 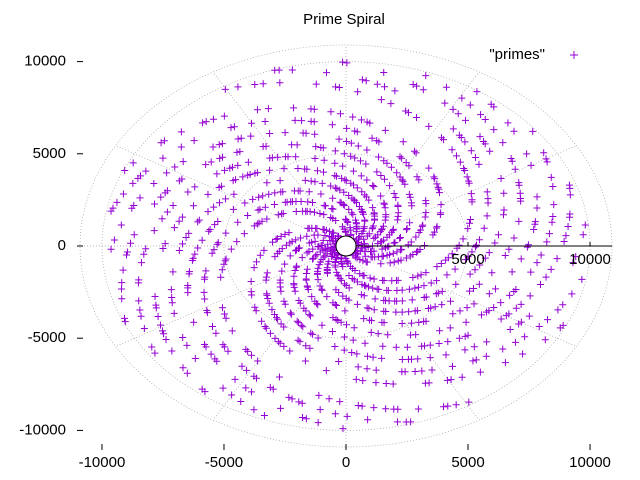 What do you see at coordinates (467, 462) in the screenshot?
I see `x-tick-label: 5000` at bounding box center [467, 462].